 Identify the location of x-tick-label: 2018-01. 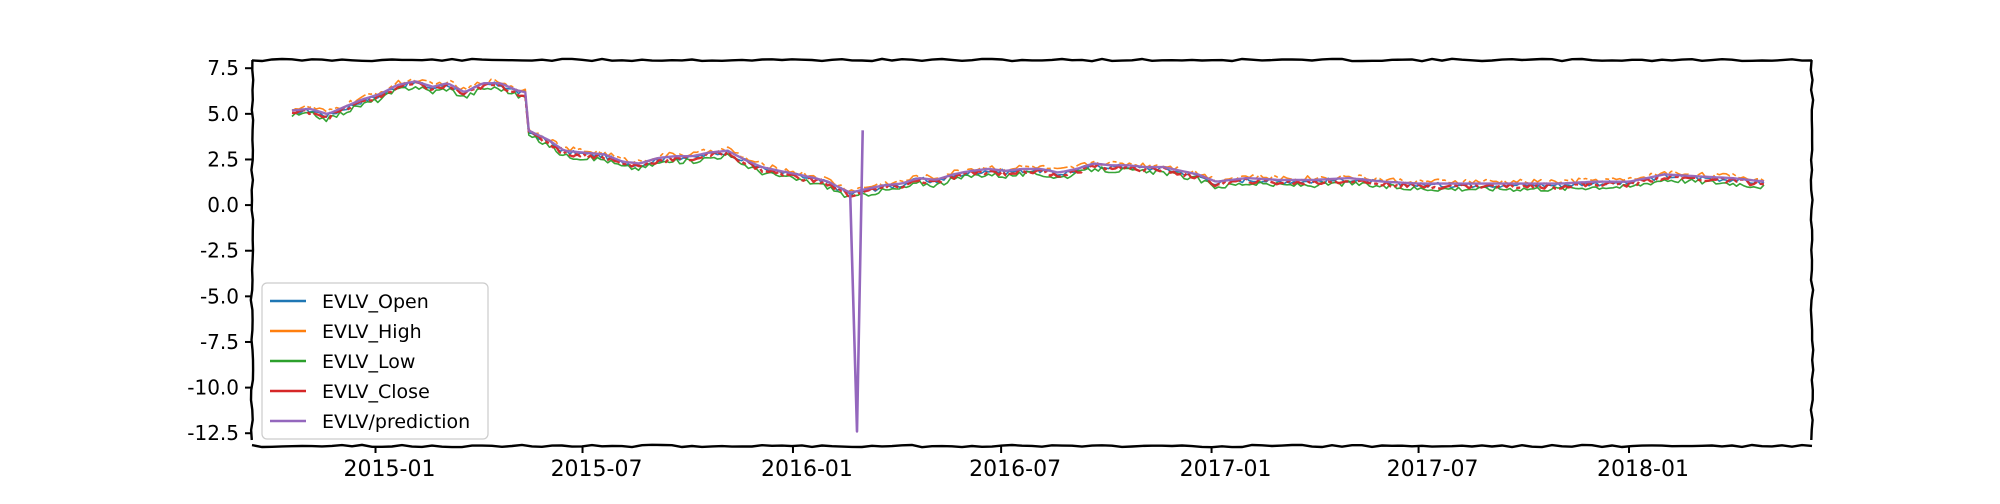
(1643, 469).